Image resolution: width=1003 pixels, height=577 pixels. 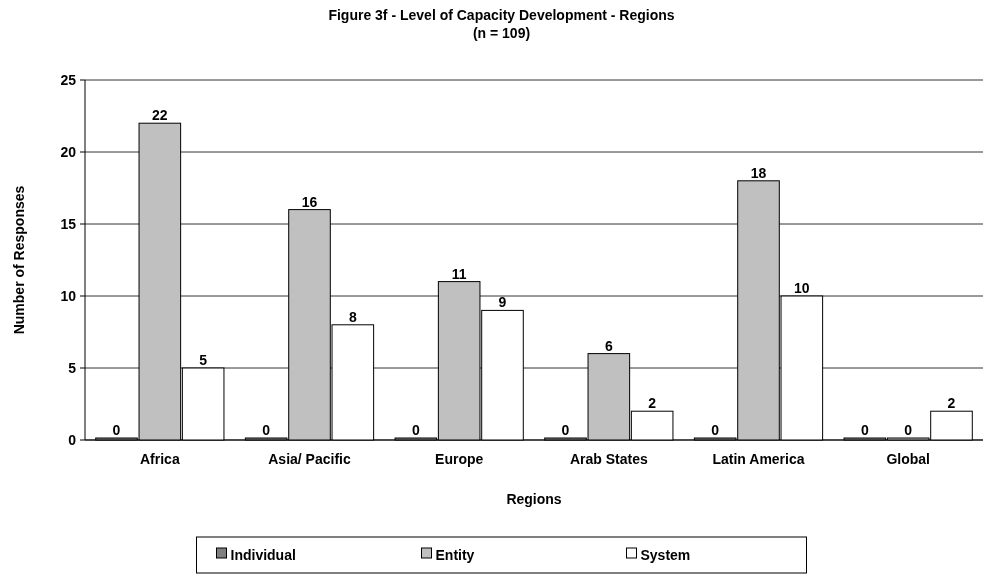 What do you see at coordinates (501, 15) in the screenshot?
I see `chart-title: Figure 3f - Level of Capacity Development - Regions` at bounding box center [501, 15].